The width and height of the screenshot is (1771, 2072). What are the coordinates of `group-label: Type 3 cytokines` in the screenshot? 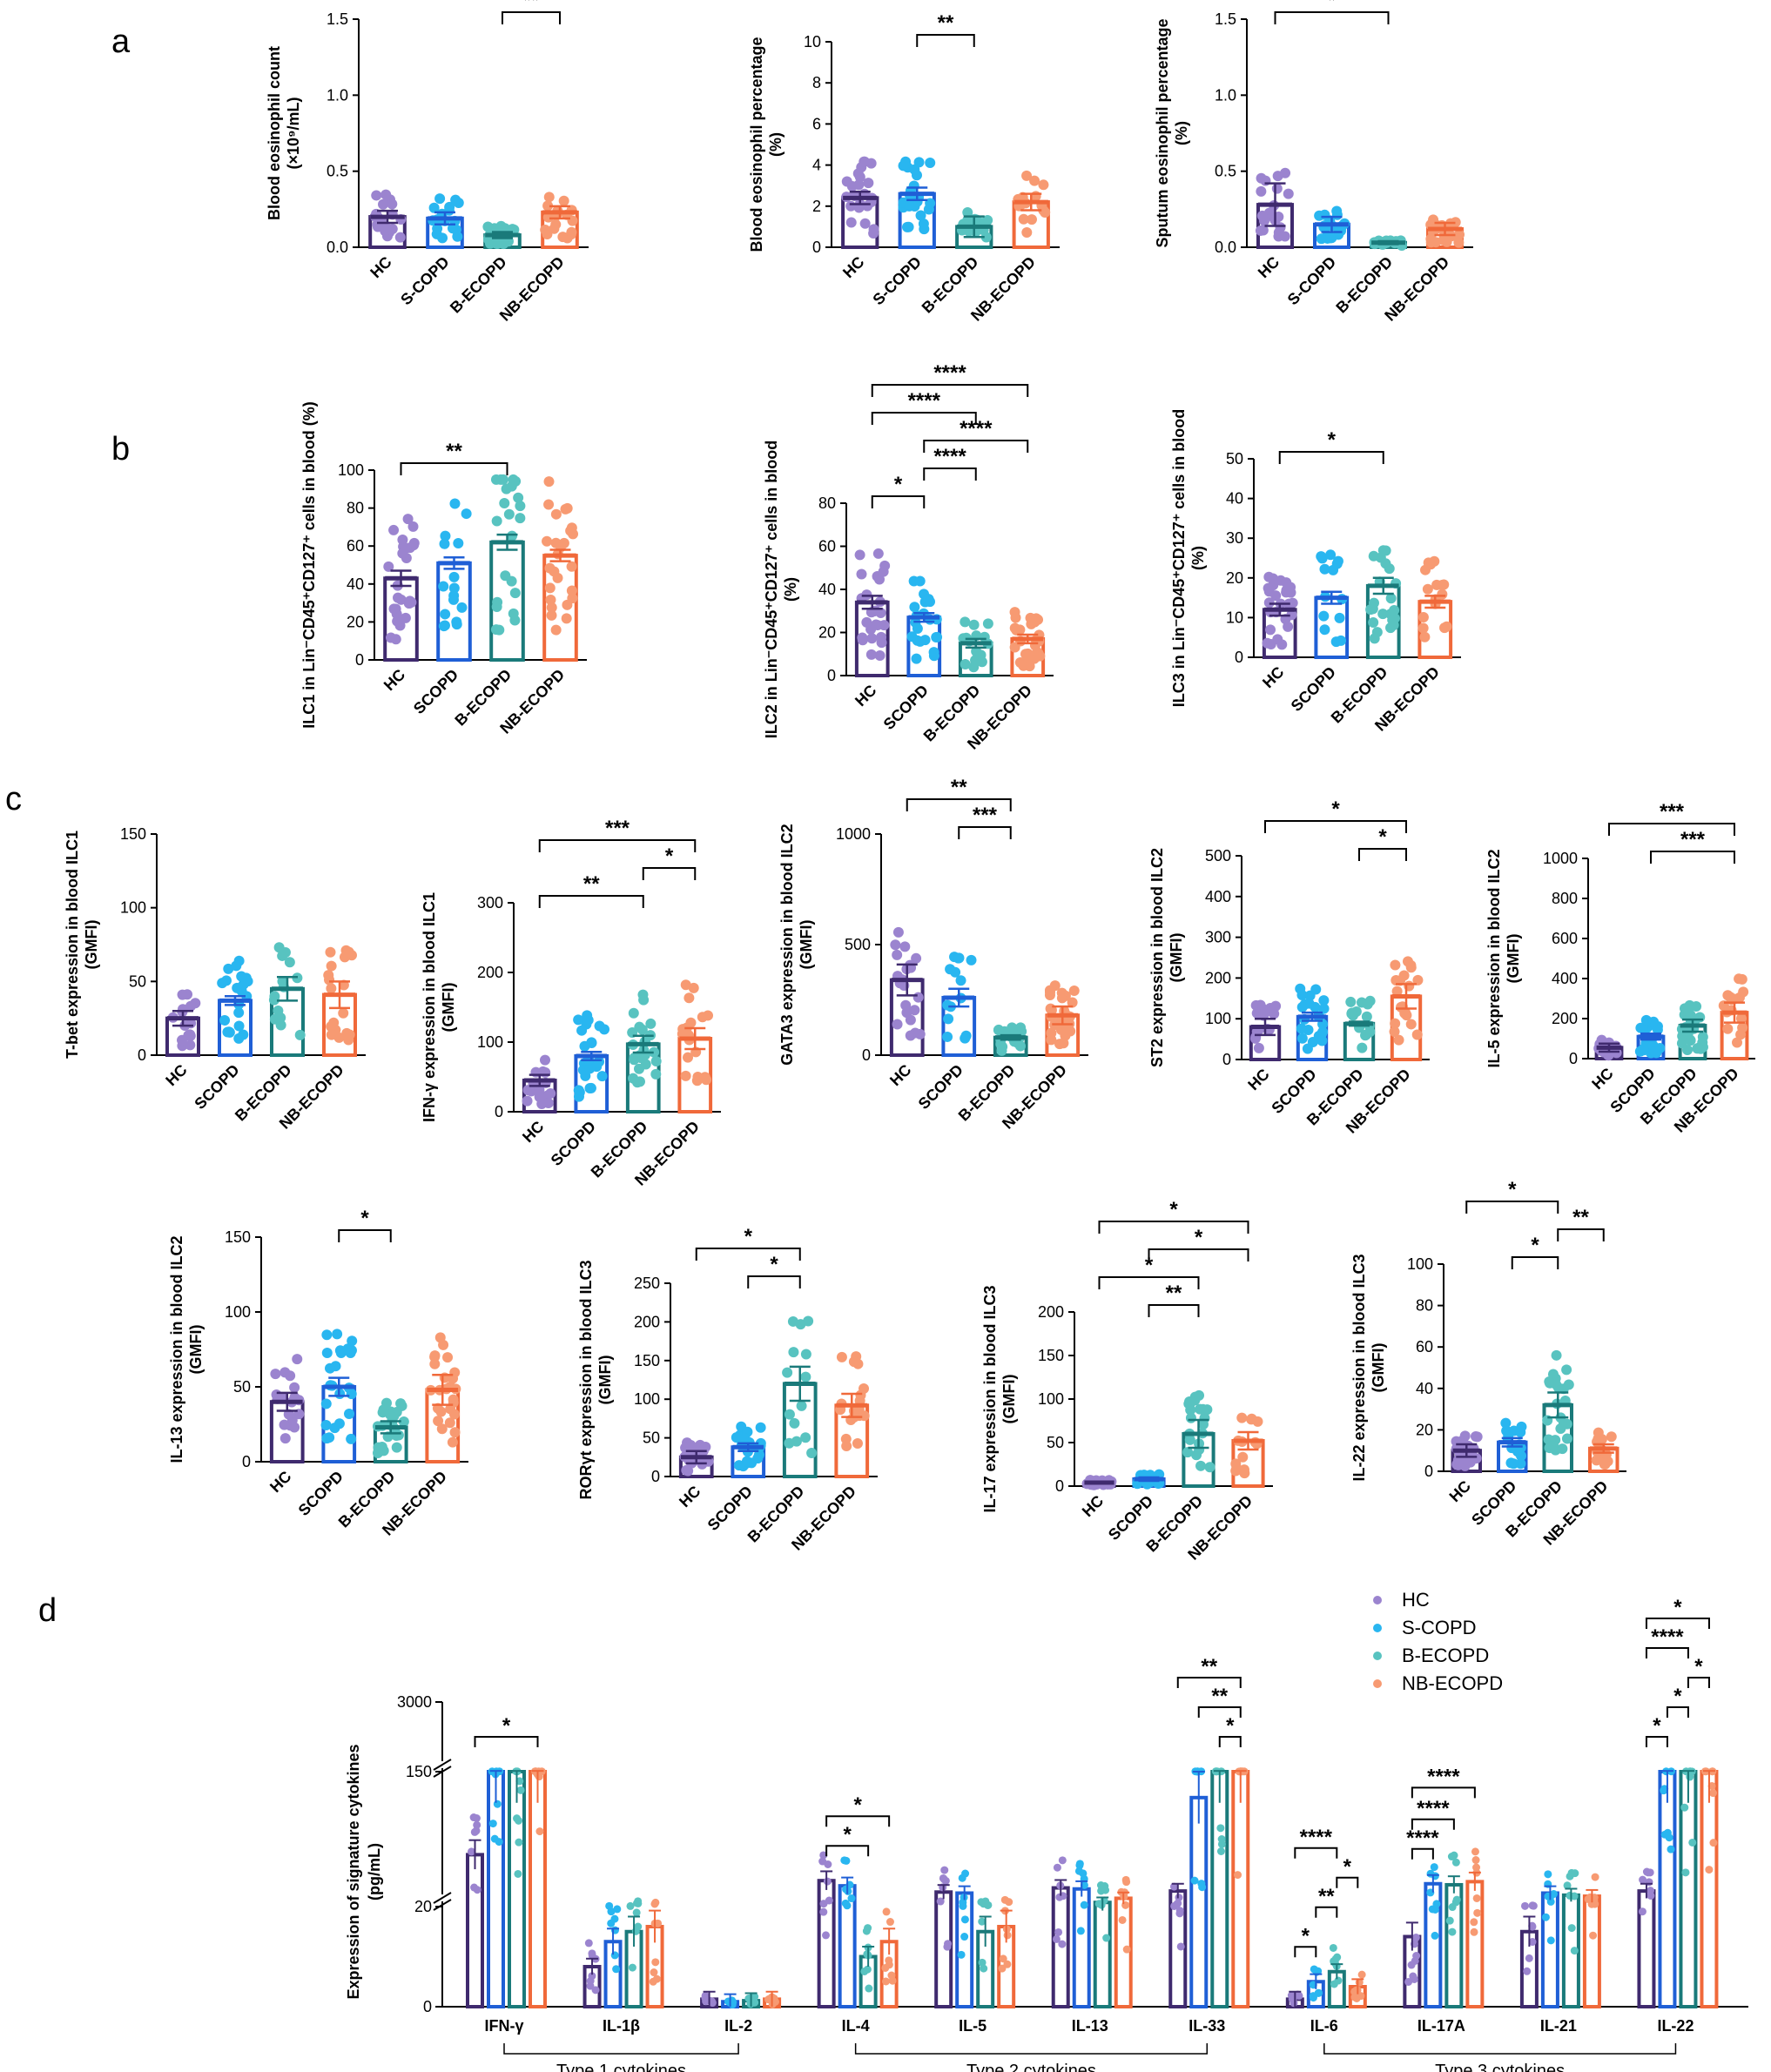 It's located at (1500, 2067).